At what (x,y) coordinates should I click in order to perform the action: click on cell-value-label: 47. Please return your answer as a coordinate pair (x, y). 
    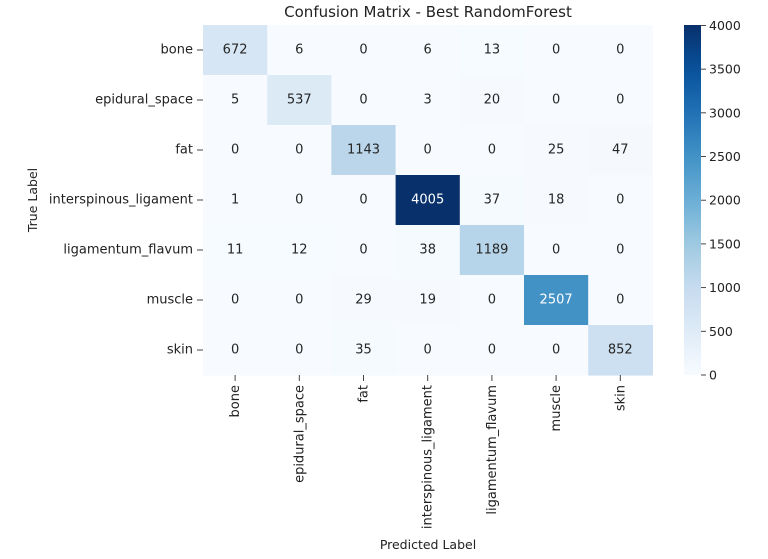
    Looking at the image, I should click on (620, 150).